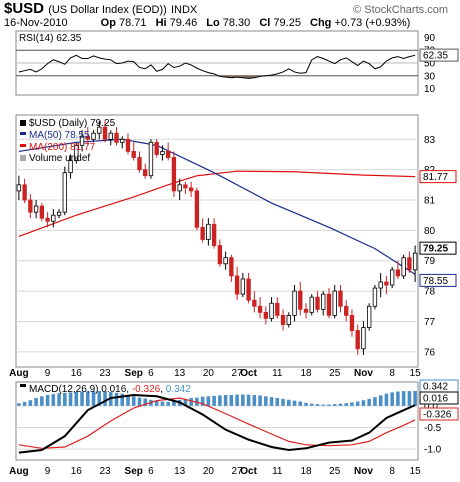 Image resolution: width=460 pixels, height=482 pixels. What do you see at coordinates (335, 471) in the screenshot?
I see `x-tick-label: 25` at bounding box center [335, 471].